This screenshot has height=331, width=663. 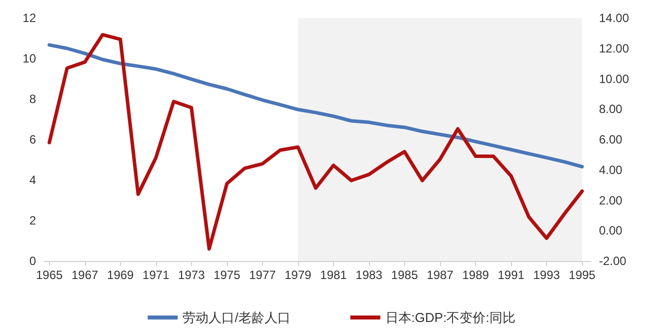 I want to click on legend-label: 日本:GDP:不变价:同比, so click(x=450, y=317).